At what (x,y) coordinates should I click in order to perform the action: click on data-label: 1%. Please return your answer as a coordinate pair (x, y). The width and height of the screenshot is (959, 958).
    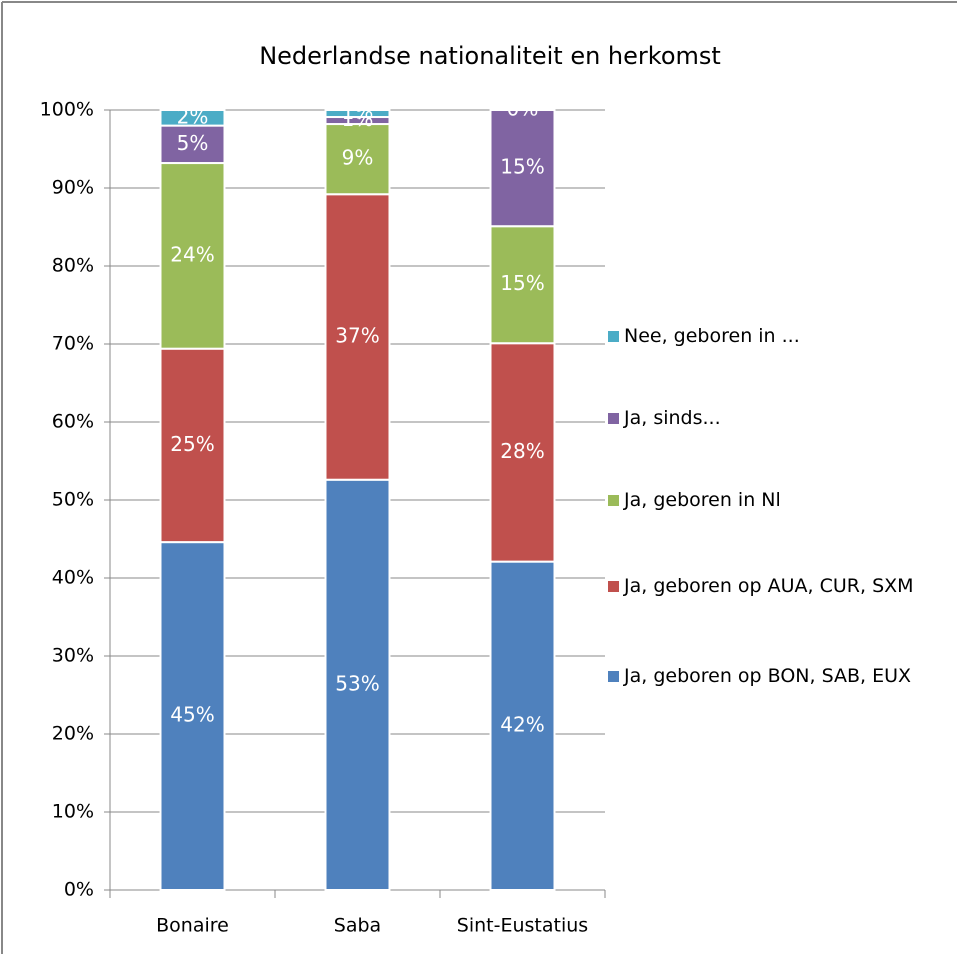
    Looking at the image, I should click on (358, 112).